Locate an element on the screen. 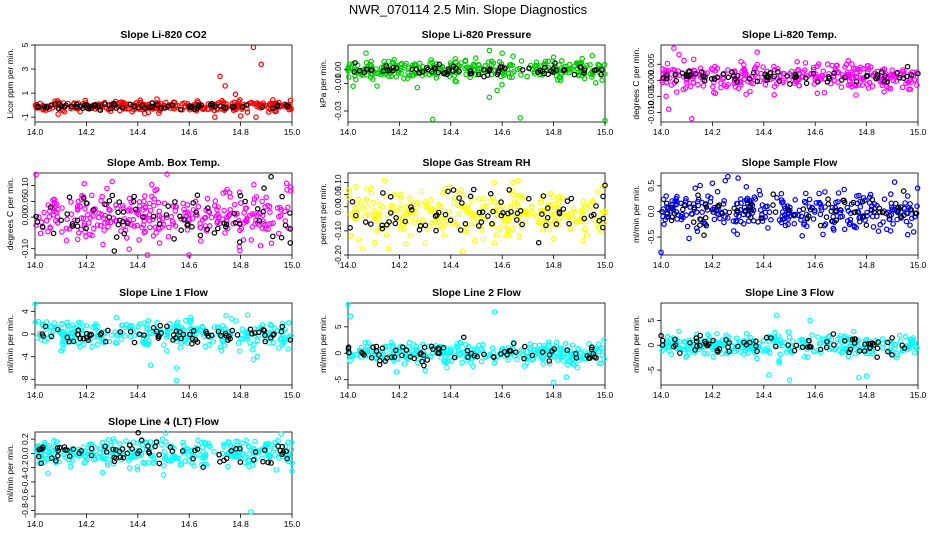  y-tick-label: 0 is located at coordinates (25, 333).